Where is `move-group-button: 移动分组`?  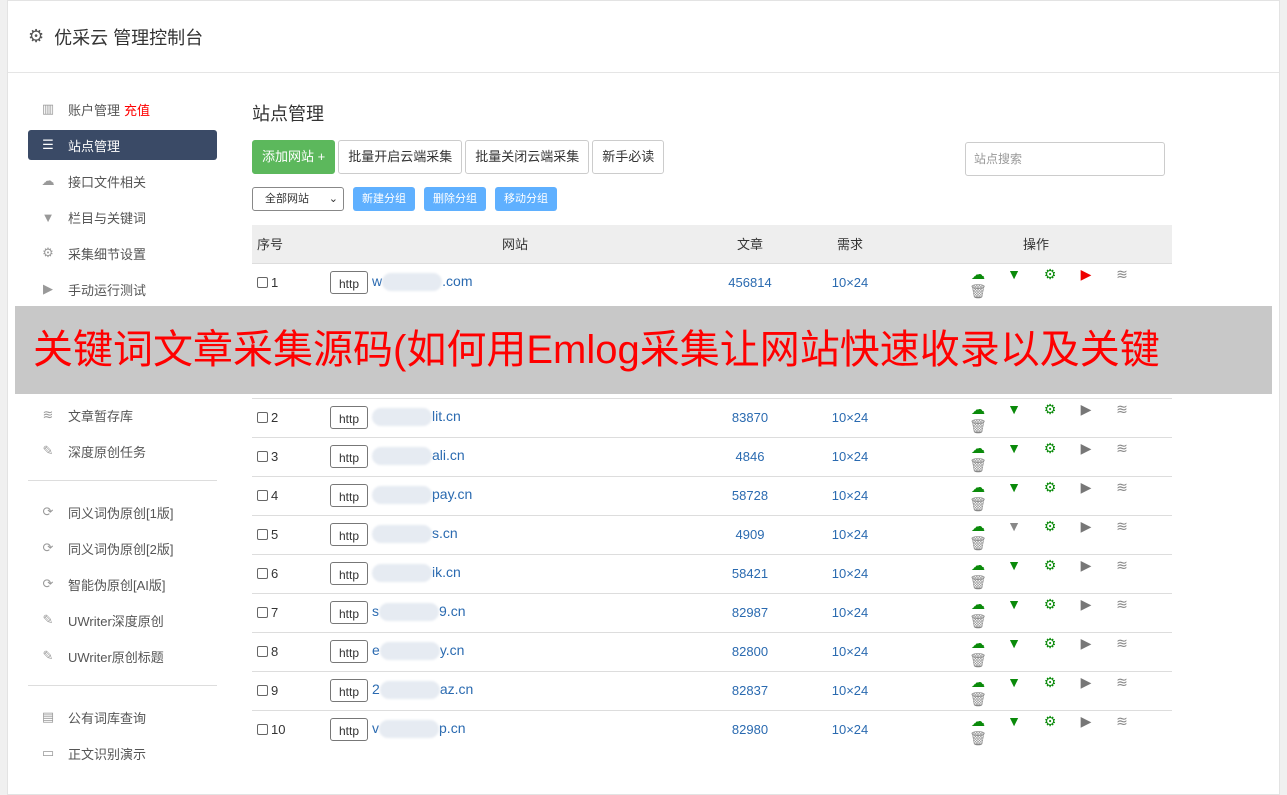
move-group-button: 移动分组 is located at coordinates (526, 199).